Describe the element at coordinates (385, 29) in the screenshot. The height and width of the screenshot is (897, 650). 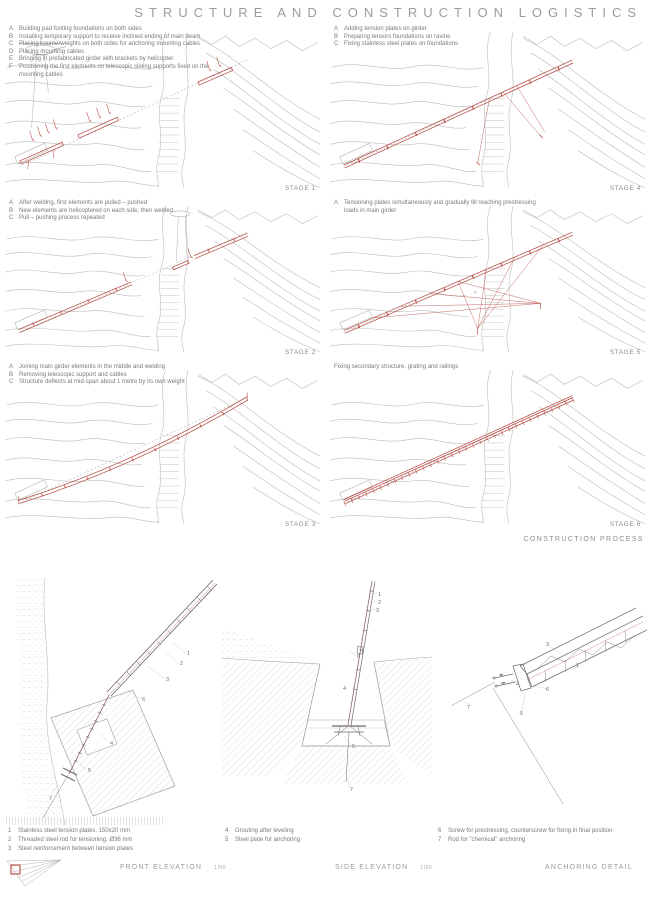
I see `legend-text: Adding tension plates on girder` at that location.